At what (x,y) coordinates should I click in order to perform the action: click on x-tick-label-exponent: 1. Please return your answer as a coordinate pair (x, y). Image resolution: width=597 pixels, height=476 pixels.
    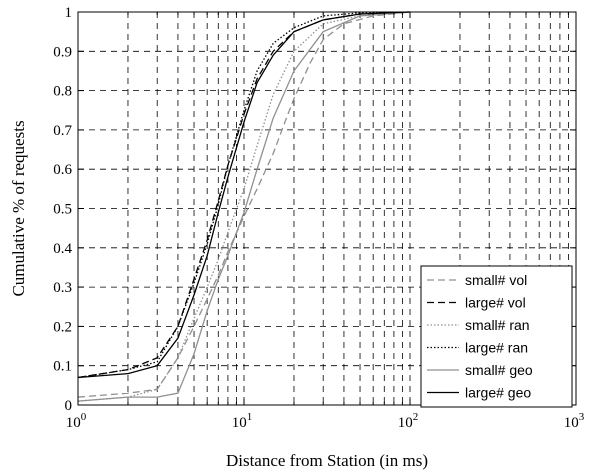
    Looking at the image, I should click on (250, 417).